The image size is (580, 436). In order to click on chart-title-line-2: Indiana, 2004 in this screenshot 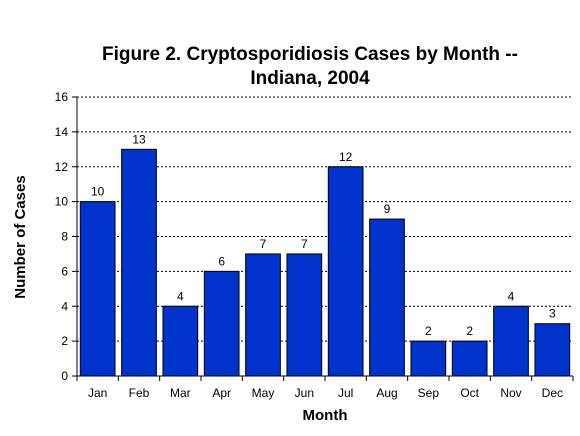, I will do `click(310, 78)`.